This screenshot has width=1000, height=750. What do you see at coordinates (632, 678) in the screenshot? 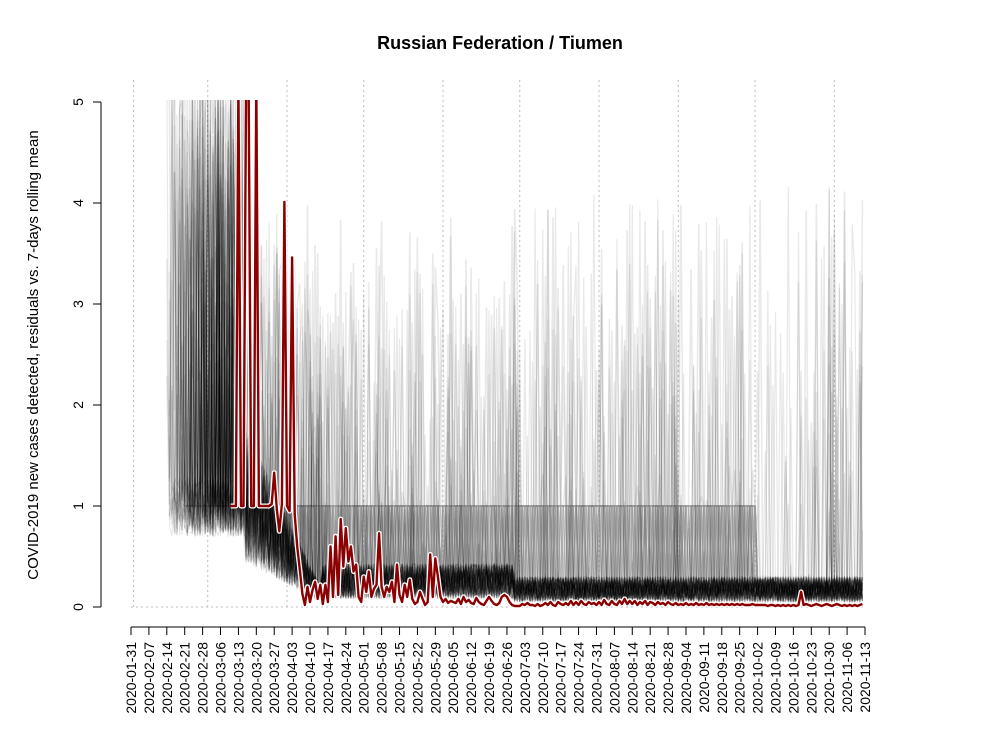
I see `x-tick-label: 2020-08-14` at bounding box center [632, 678].